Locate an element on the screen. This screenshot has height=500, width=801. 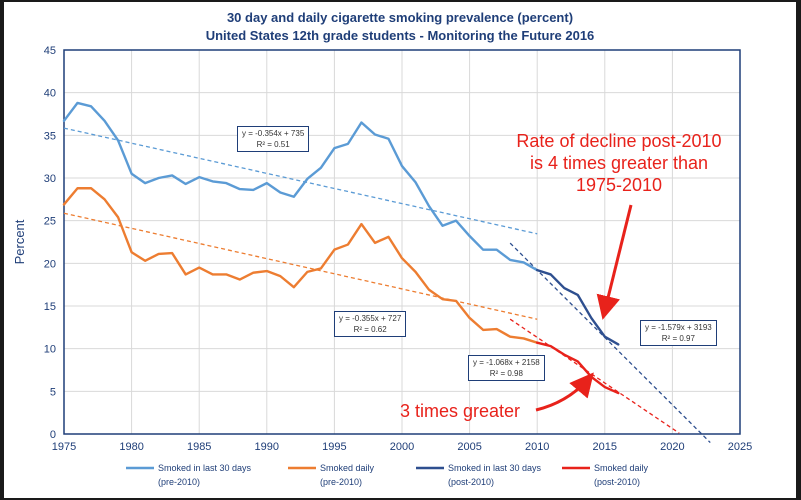
y-axis-label: Percent is located at coordinates (19, 241).